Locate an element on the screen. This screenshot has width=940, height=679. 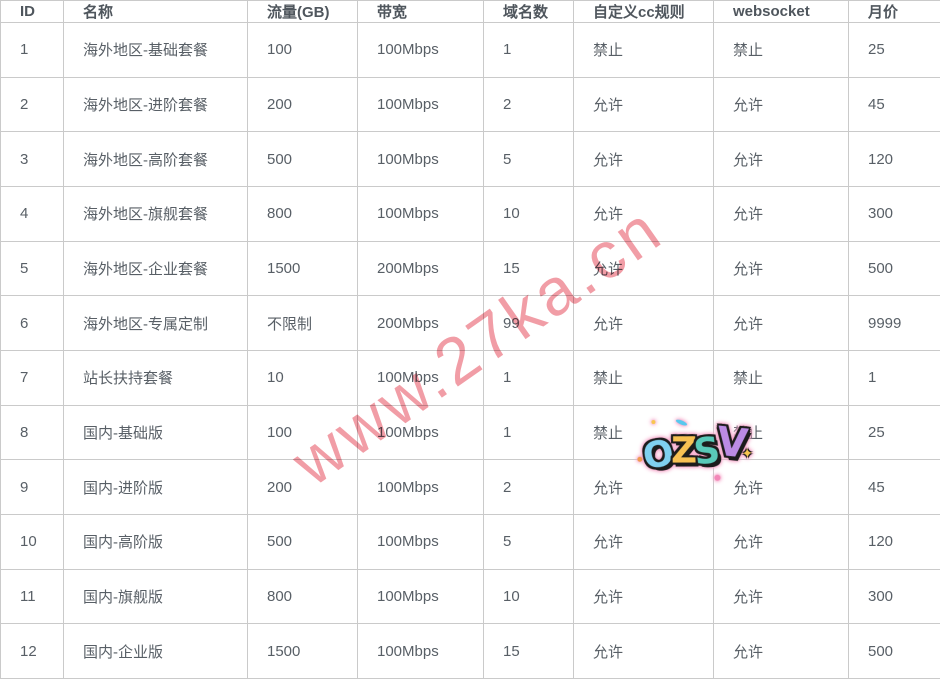
cell-name: 海外地区-企业套餐 is located at coordinates (155, 268).